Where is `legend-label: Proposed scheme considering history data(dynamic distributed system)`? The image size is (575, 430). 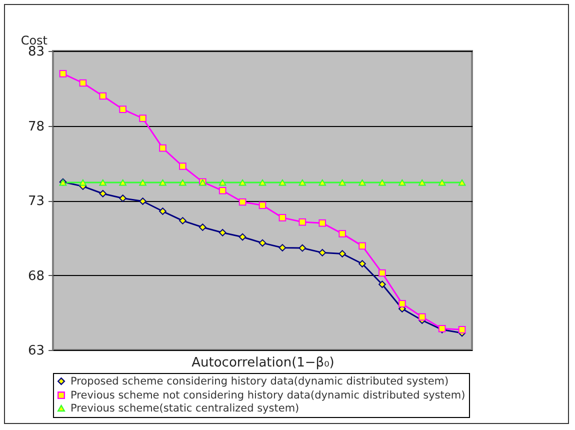
legend-label: Proposed scheme considering history data(dynamic distributed system) is located at coordinates (259, 381).